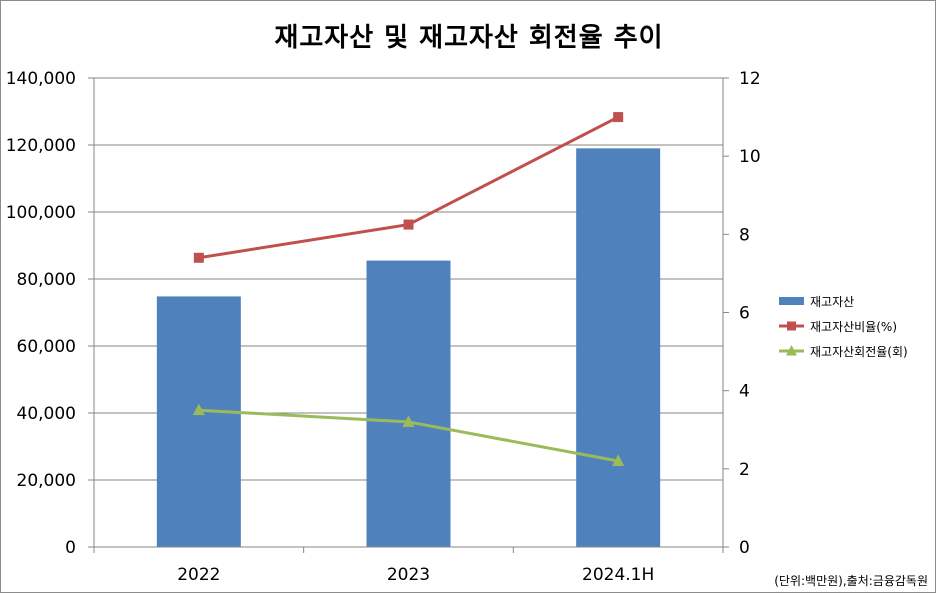  I want to click on right-axis-tick-label: 12, so click(750, 79).